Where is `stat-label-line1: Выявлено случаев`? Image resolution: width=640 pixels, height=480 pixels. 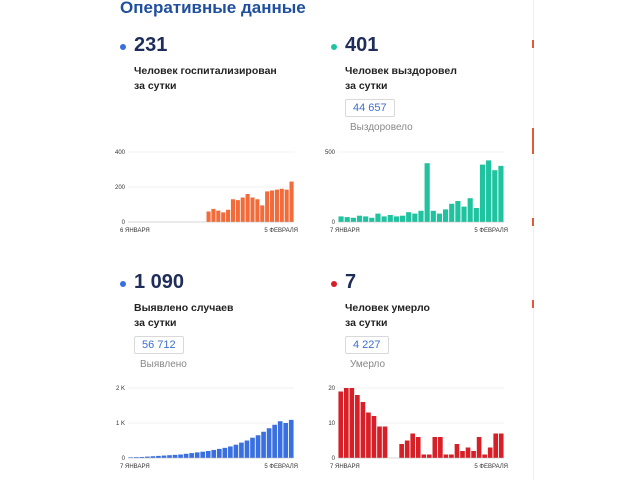 stat-label-line1: Выявлено случаев is located at coordinates (184, 308).